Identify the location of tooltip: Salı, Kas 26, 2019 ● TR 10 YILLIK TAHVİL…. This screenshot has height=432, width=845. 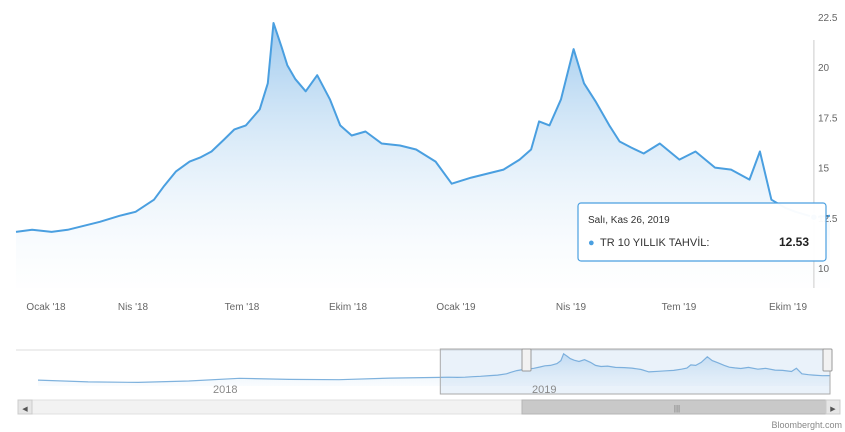
(702, 232).